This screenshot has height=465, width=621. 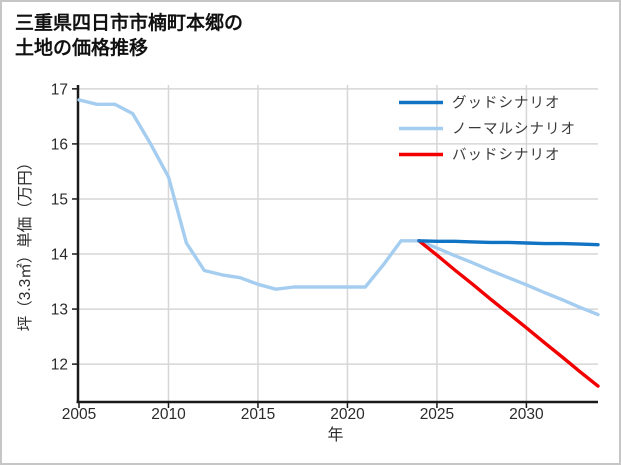 I want to click on series-line-good, so click(x=508, y=243).